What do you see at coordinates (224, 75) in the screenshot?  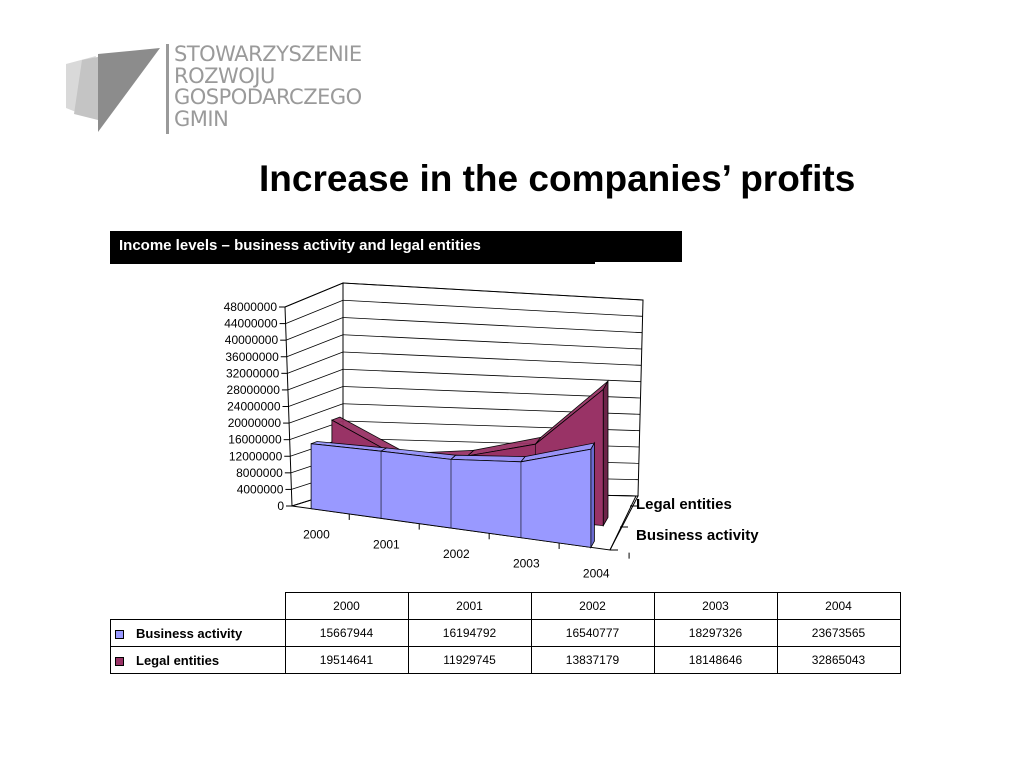 I see `logo-line: ROZWOJU` at bounding box center [224, 75].